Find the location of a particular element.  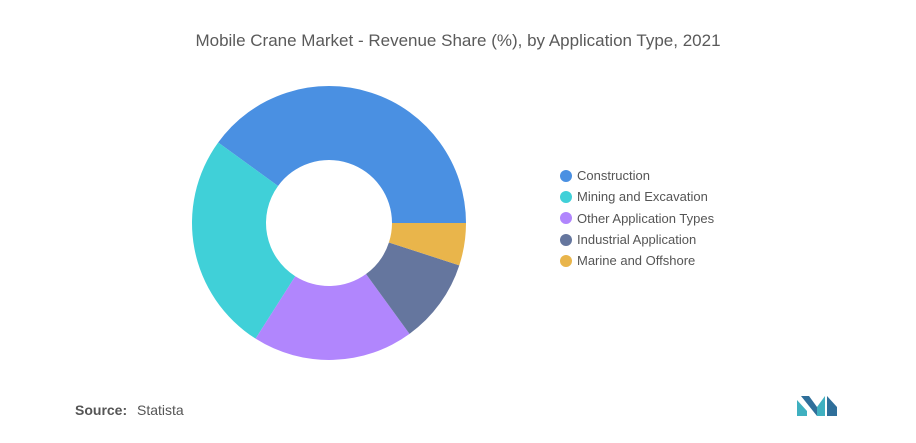

donut-slice-mining-and-excavation is located at coordinates (243, 240).